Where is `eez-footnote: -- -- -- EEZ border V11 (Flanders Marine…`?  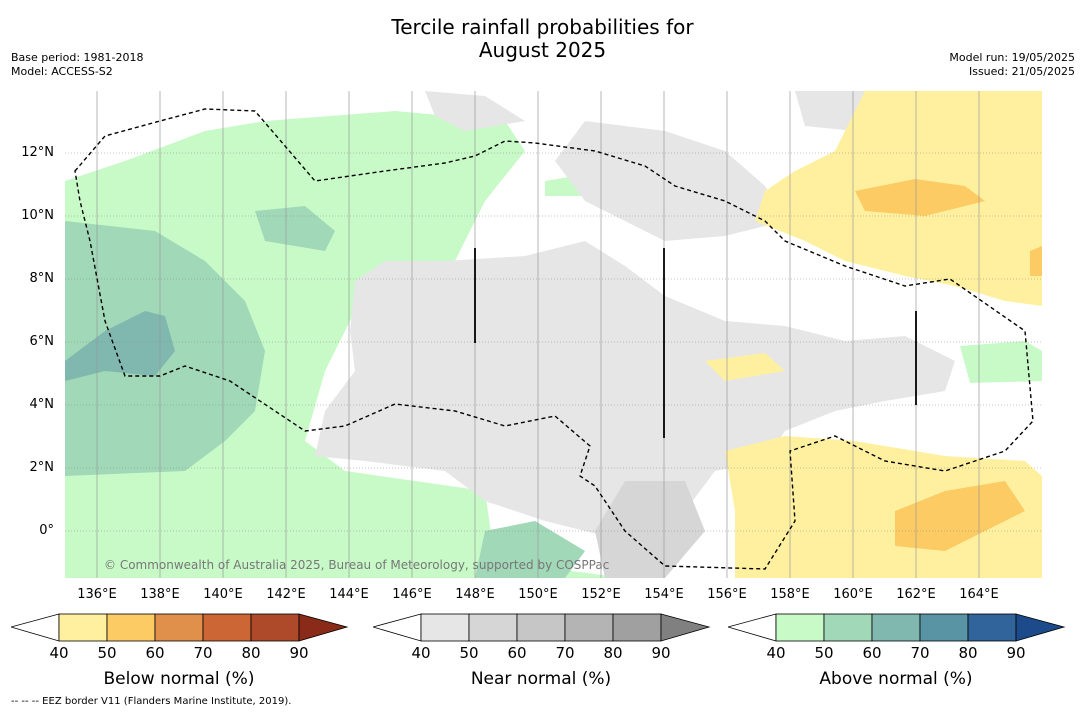 eez-footnote: -- -- -- EEZ border V11 (Flanders Marine… is located at coordinates (151, 701).